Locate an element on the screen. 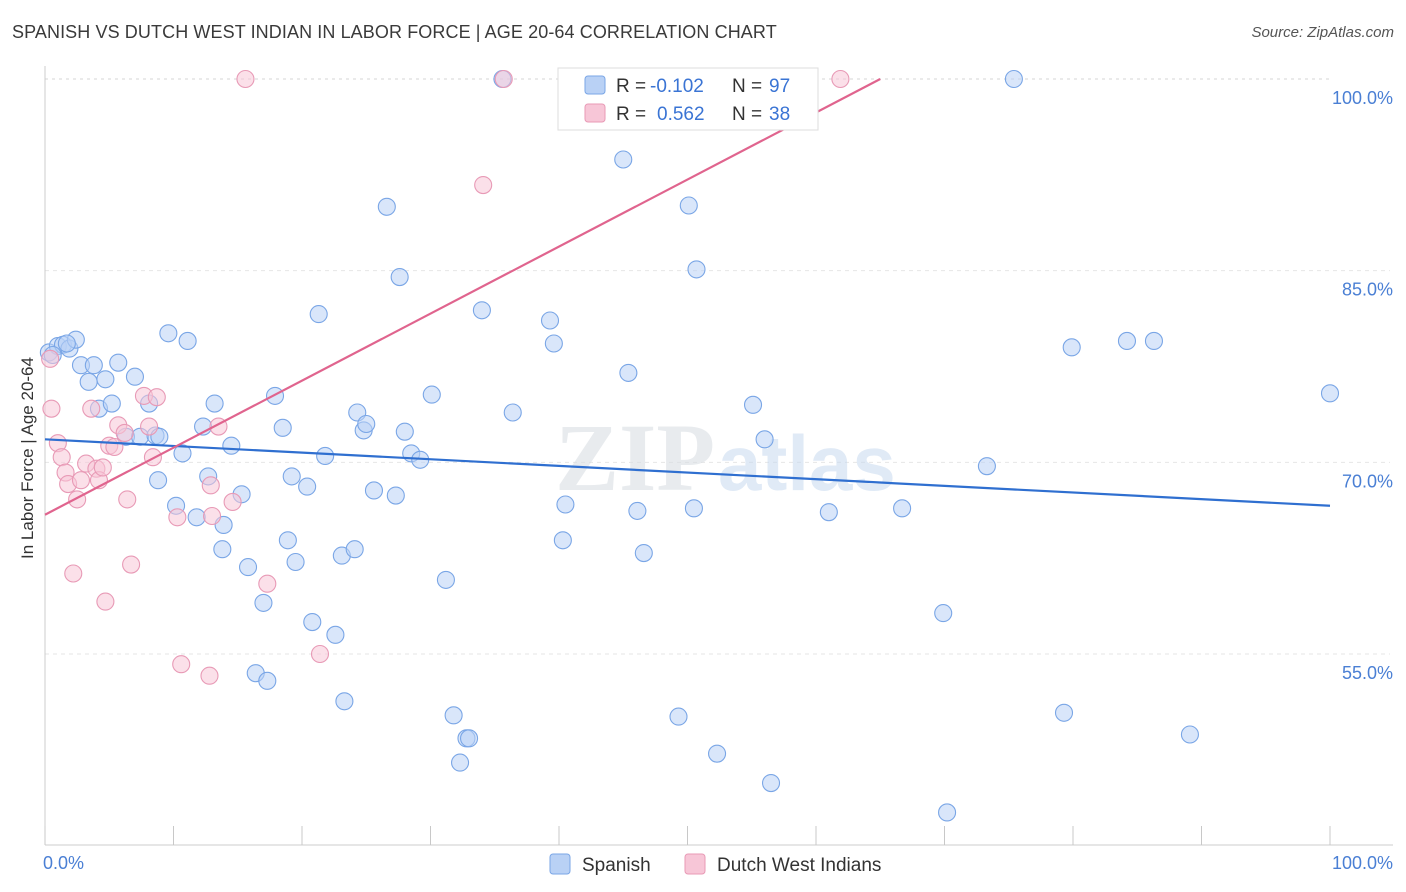 The height and width of the screenshot is (892, 1406). stats-swatch-spanish is located at coordinates (595, 85).